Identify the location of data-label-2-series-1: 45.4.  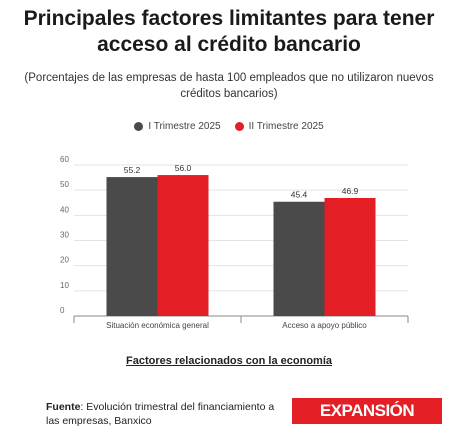
(299, 195).